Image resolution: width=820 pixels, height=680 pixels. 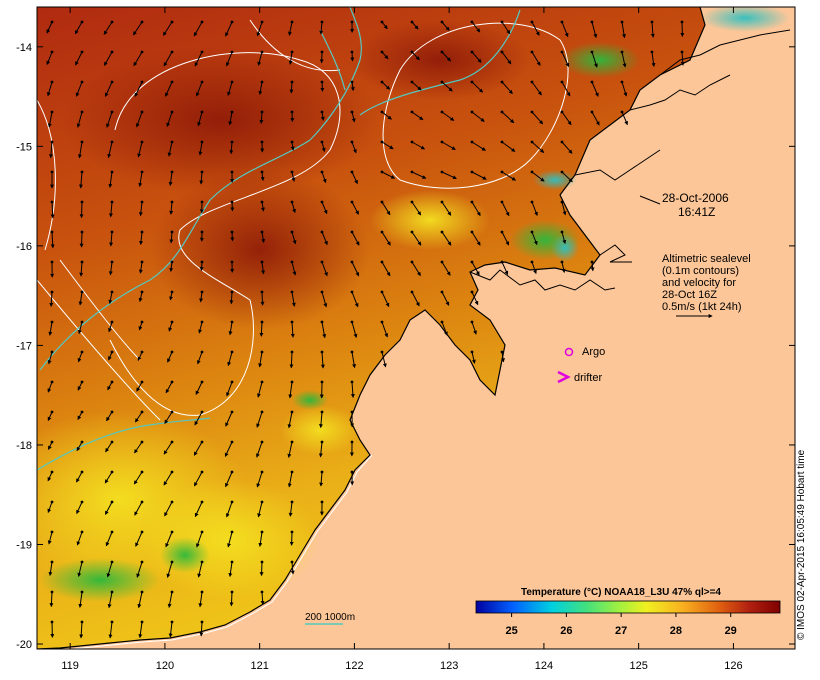 What do you see at coordinates (24, 247) in the screenshot?
I see `lat-tick-label: -16` at bounding box center [24, 247].